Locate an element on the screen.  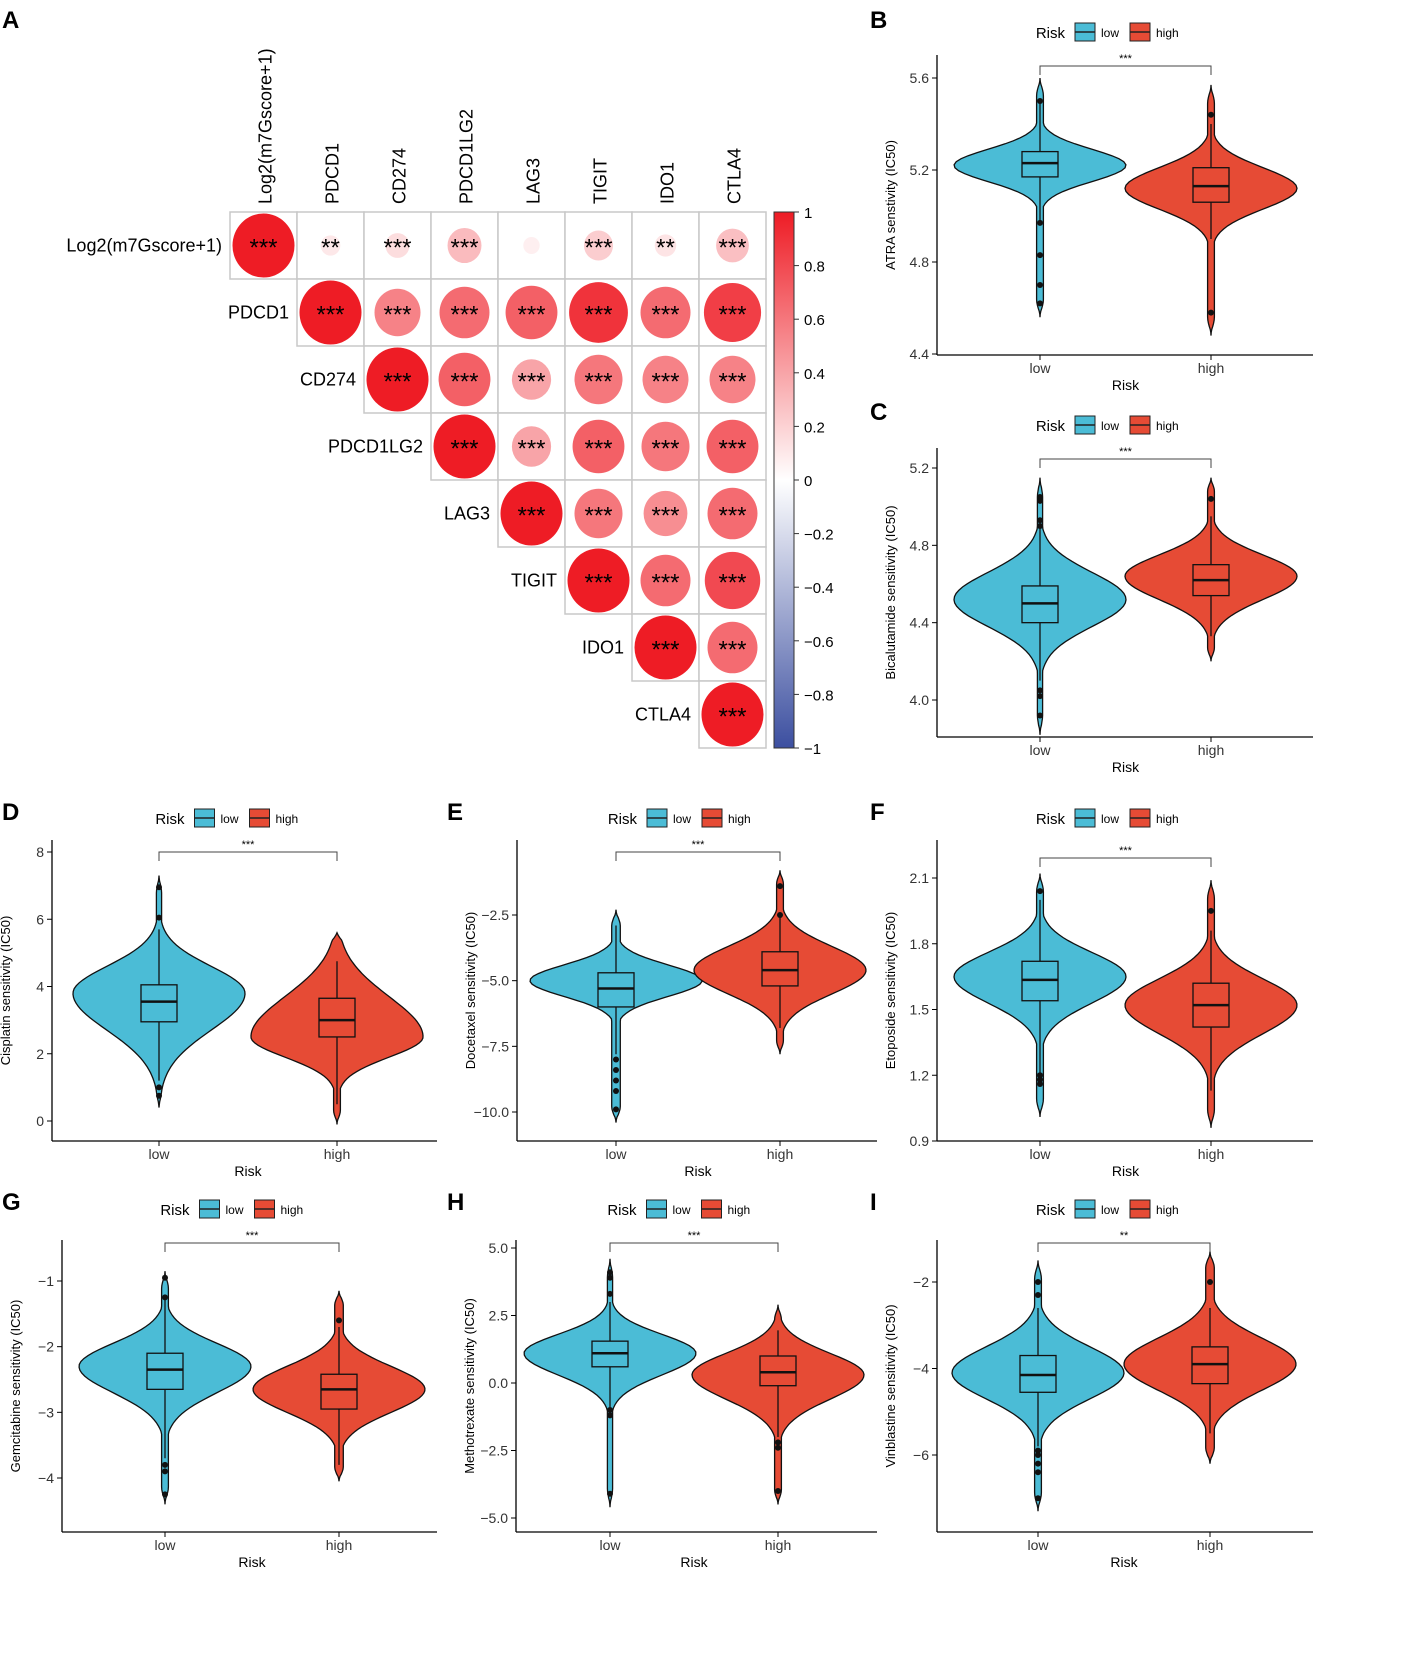
y-tick-label: 5.0 is located at coordinates (499, 1248).